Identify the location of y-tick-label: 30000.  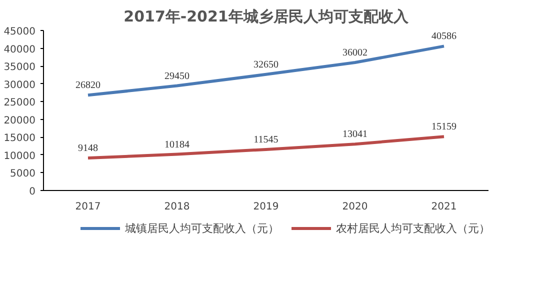
(20, 85).